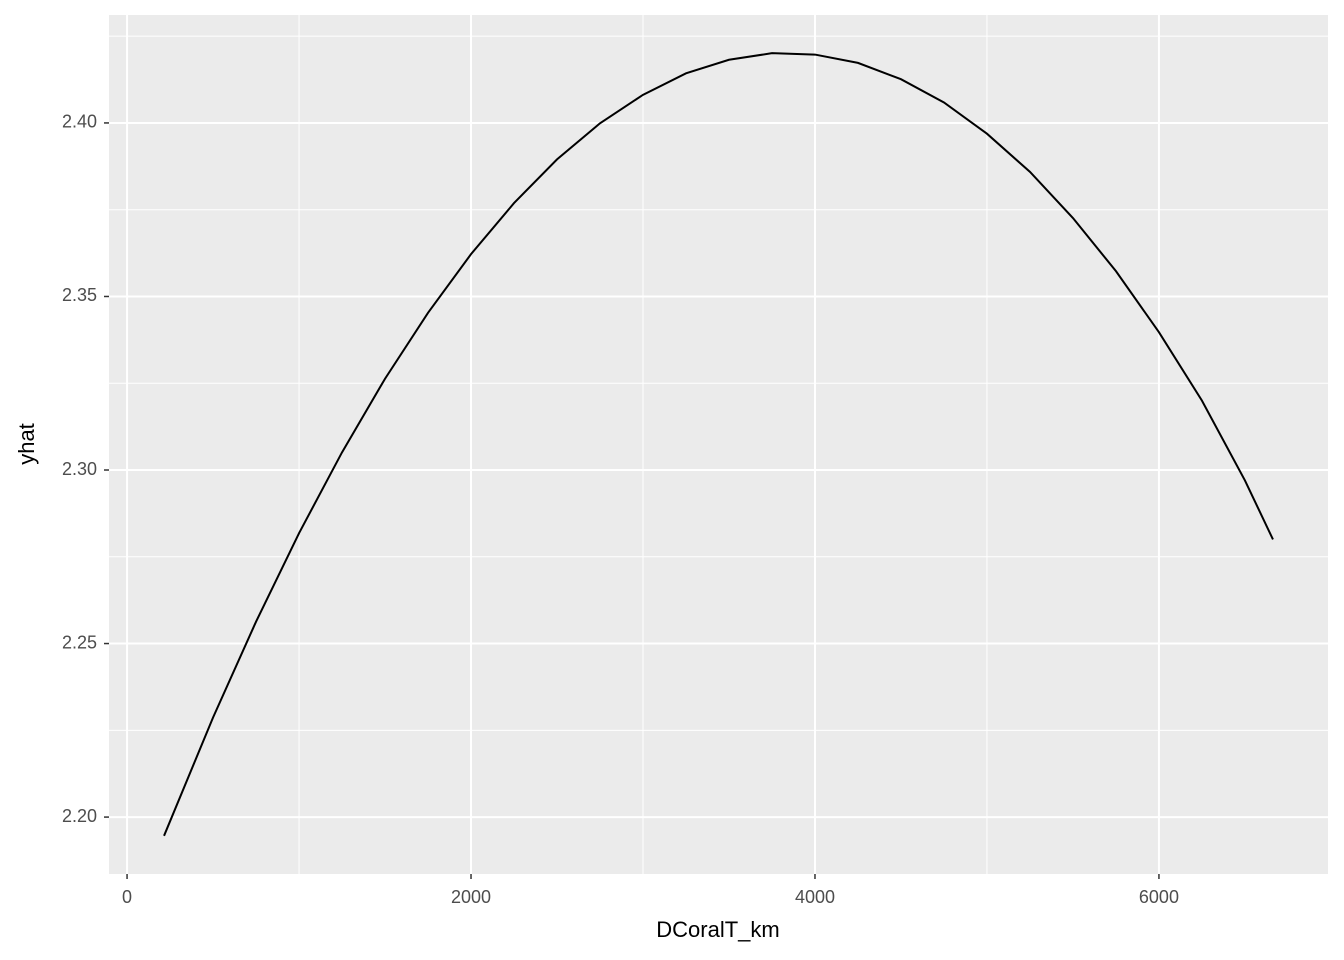 Image resolution: width=1344 pixels, height=960 pixels. What do you see at coordinates (815, 897) in the screenshot?
I see `x-tick-label: 4000` at bounding box center [815, 897].